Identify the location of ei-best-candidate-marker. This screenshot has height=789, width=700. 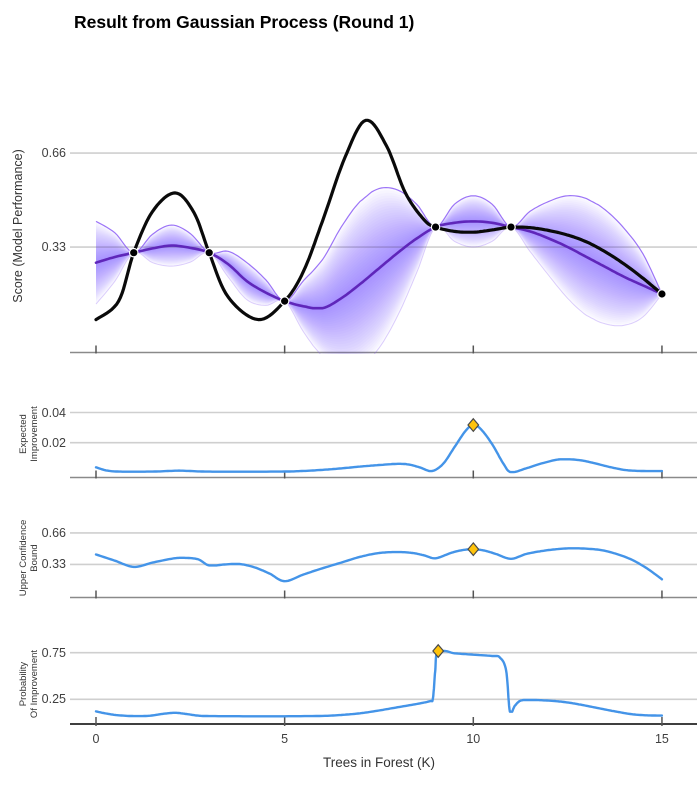
(473, 425).